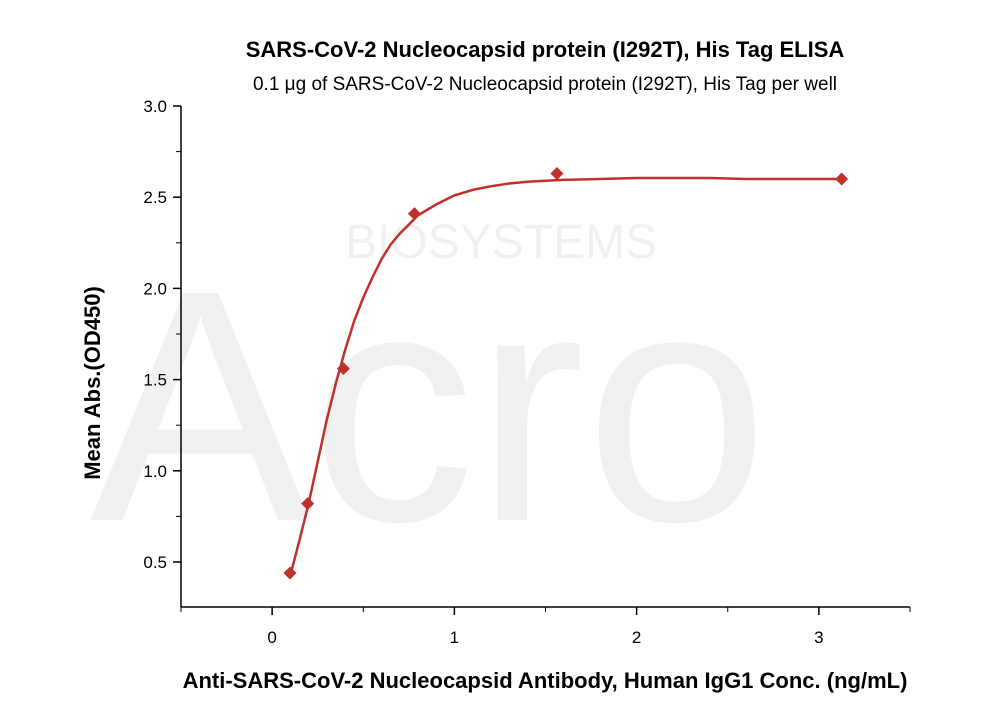  Describe the element at coordinates (155, 197) in the screenshot. I see `y-tick-label: 2.5` at that location.